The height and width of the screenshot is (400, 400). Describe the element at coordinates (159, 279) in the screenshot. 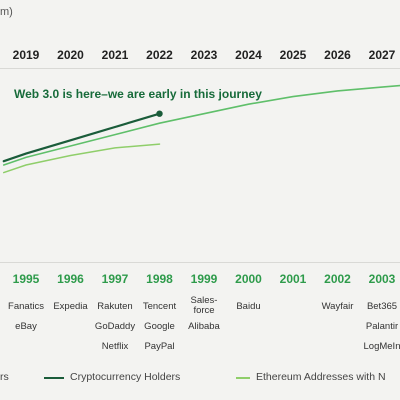

I see `x-tick-bottom-1998: 1998` at that location.